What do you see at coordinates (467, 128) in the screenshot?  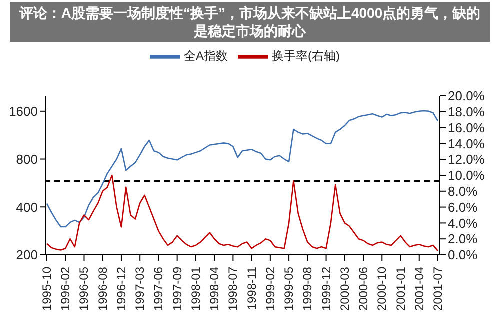 I see `y2-tick-label: 16.0%` at bounding box center [467, 128].